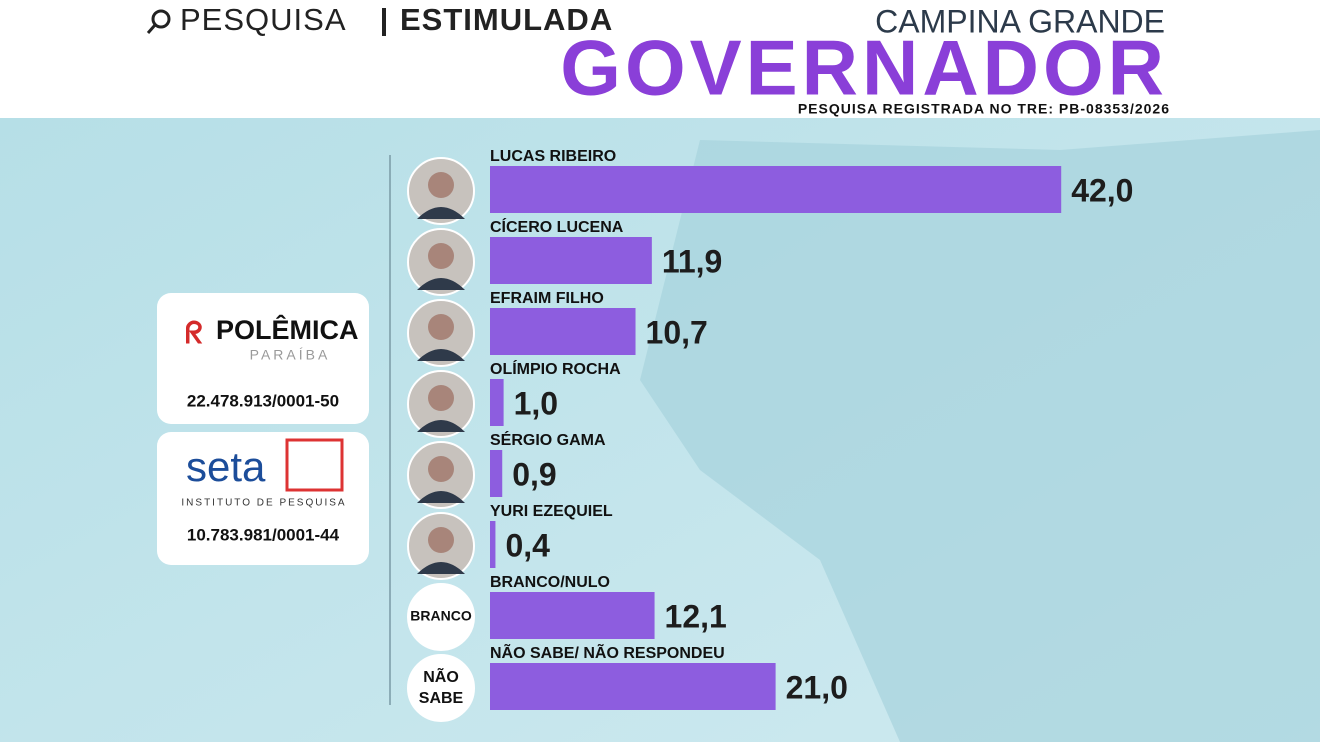  Describe the element at coordinates (677, 332) in the screenshot. I see `value-label: 10,7` at that location.